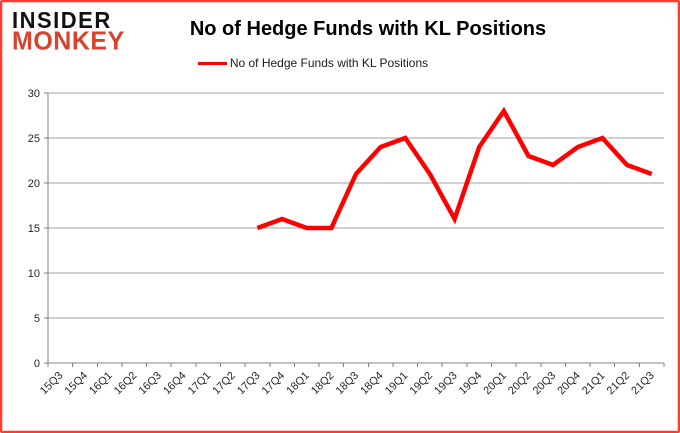 The image size is (680, 433). I want to click on svg-text: 15Q4, so click(77, 384).